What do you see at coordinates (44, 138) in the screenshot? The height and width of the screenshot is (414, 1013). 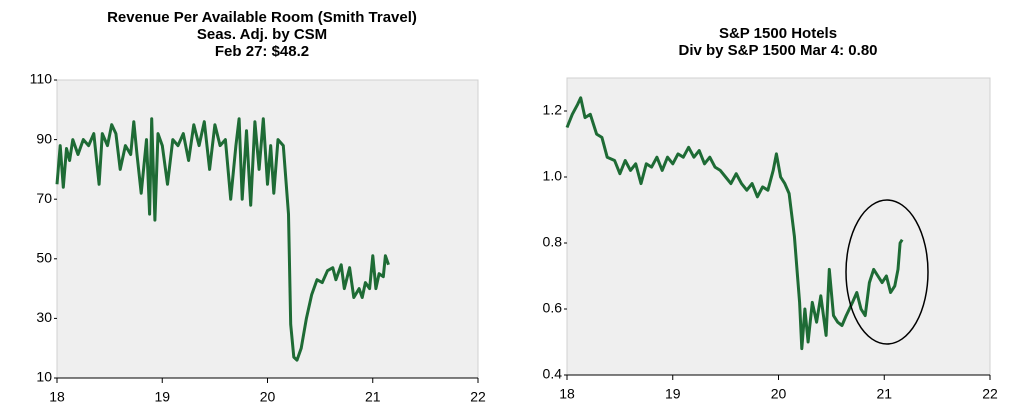 I see `y-tick-label: 90` at bounding box center [44, 138].